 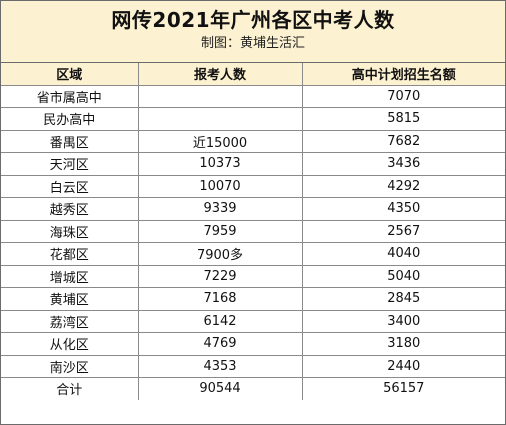 What do you see at coordinates (403, 299) in the screenshot?
I see `cell-quota: 2845` at bounding box center [403, 299].